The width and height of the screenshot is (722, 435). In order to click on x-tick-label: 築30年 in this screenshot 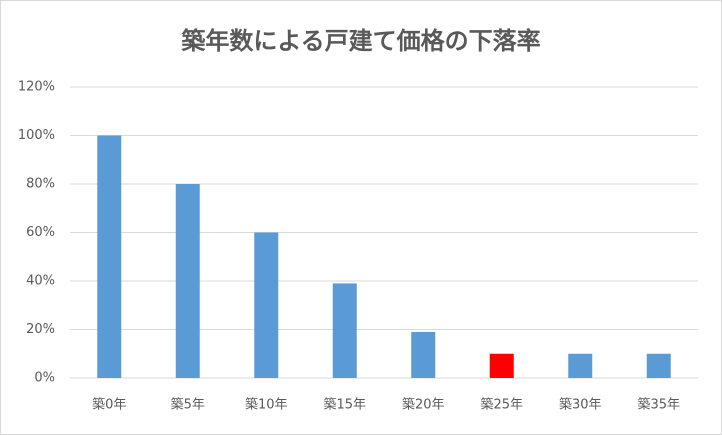, I will do `click(580, 405)`.